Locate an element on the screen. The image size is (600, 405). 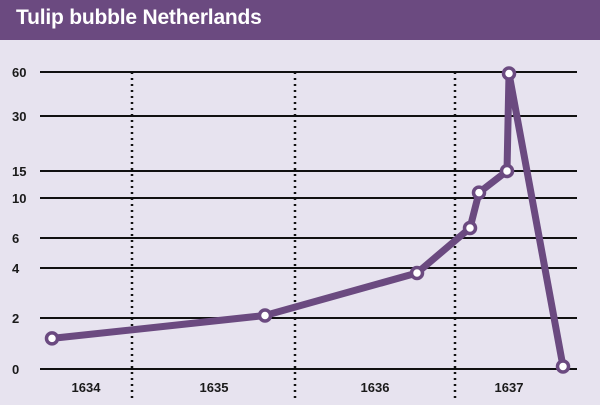
y-tick-labels: 0 2 4 6 10 15 30 60 is located at coordinates (19, 221).